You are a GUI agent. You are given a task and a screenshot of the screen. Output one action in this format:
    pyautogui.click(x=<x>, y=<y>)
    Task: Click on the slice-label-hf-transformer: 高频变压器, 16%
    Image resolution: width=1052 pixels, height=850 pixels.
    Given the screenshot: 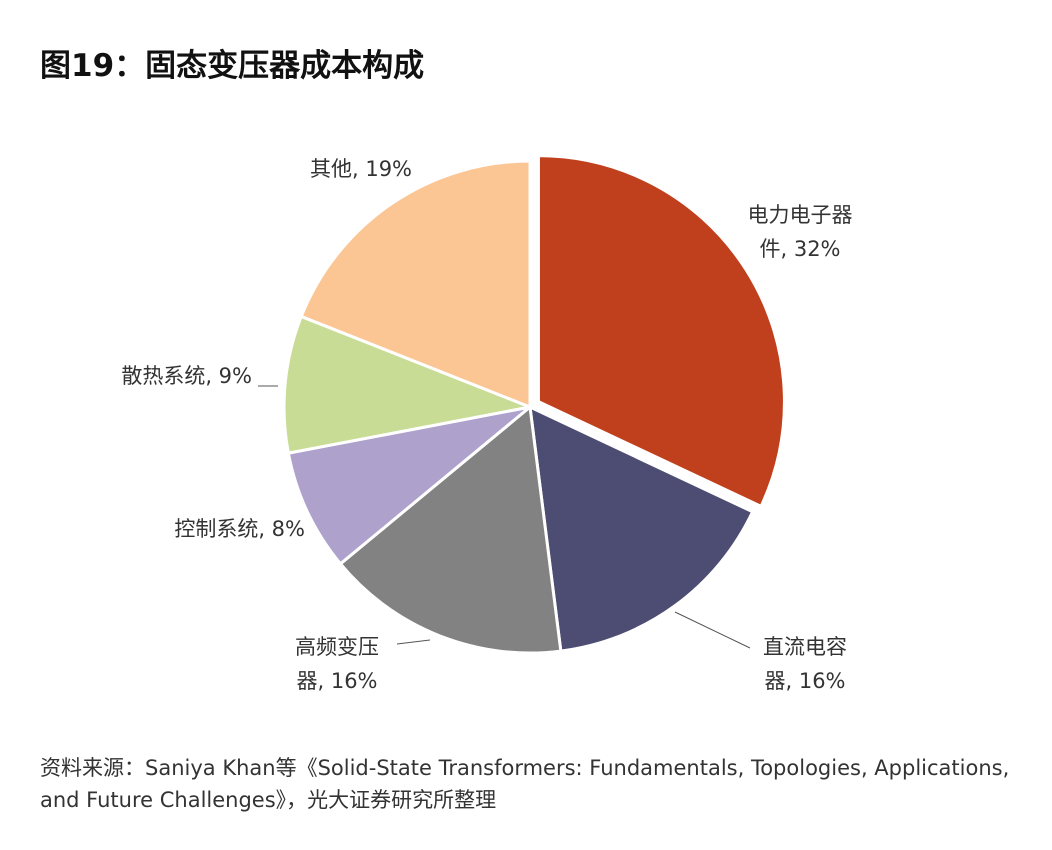 What is the action you would take?
    pyautogui.click(x=337, y=664)
    